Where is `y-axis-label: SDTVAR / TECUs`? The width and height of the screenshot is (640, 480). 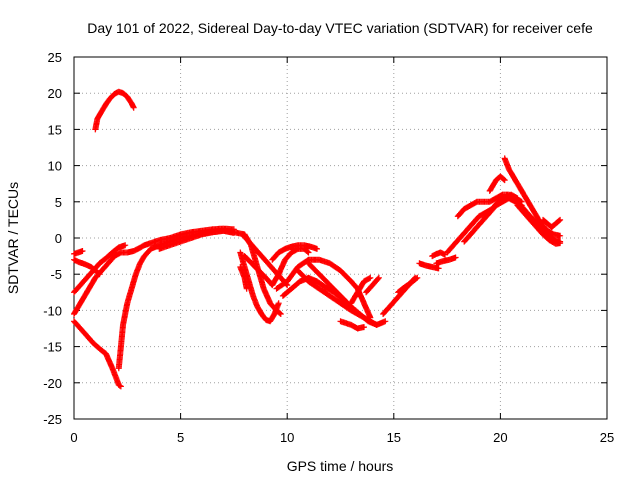
y-axis-label: SDTVAR / TECUs is located at coordinates (13, 238).